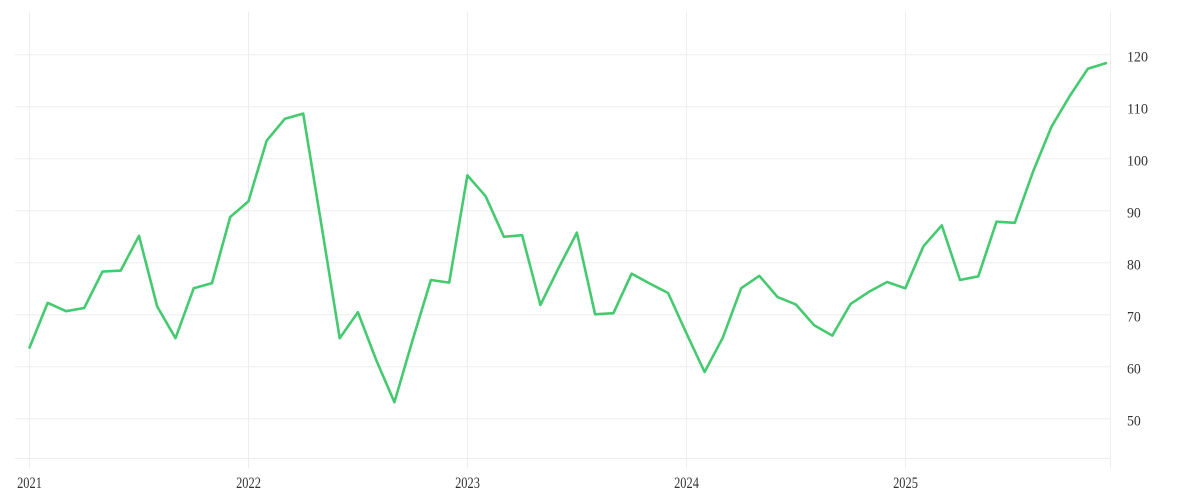 This screenshot has height=500, width=1200. What do you see at coordinates (686, 483) in the screenshot?
I see `svg-text: 2024` at bounding box center [686, 483].